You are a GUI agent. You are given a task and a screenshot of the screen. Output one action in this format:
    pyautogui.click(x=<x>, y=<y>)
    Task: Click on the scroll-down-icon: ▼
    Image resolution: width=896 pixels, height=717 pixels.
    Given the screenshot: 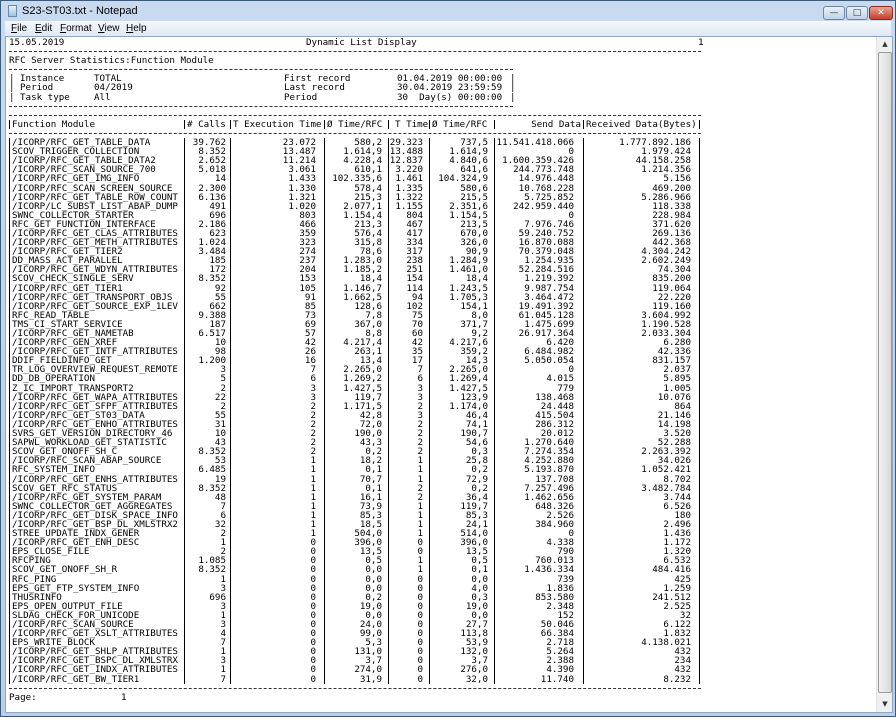 What is the action you would take?
    pyautogui.click(x=885, y=704)
    